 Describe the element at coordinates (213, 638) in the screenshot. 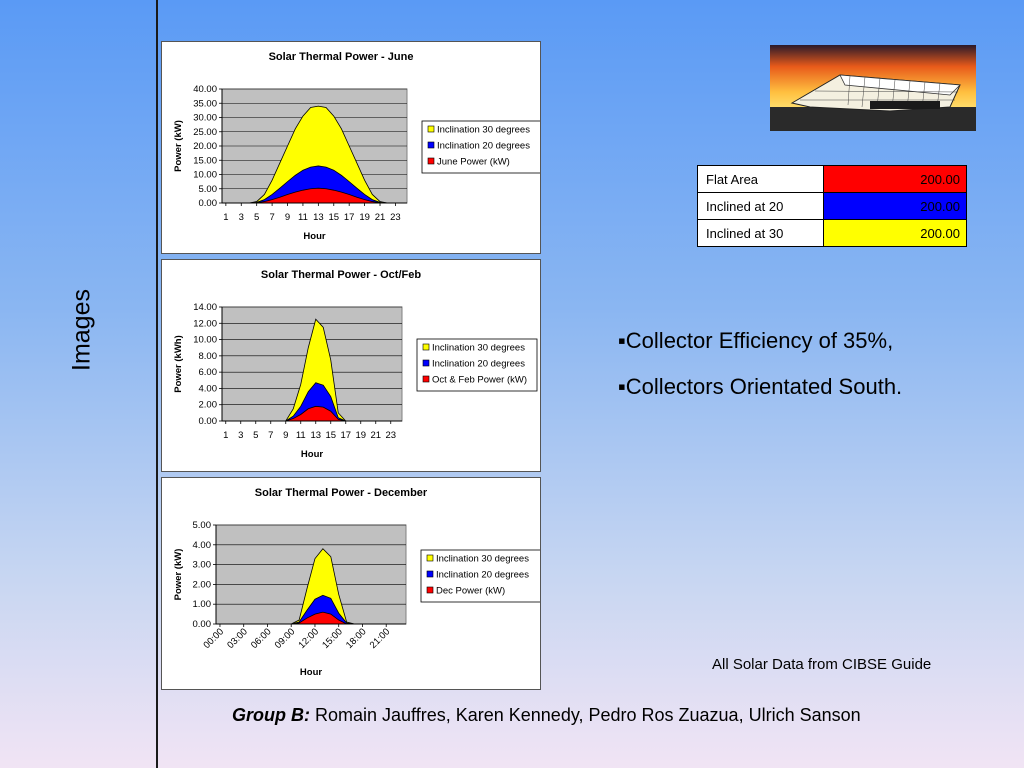

I see `x-tick-label: 00:00` at that location.